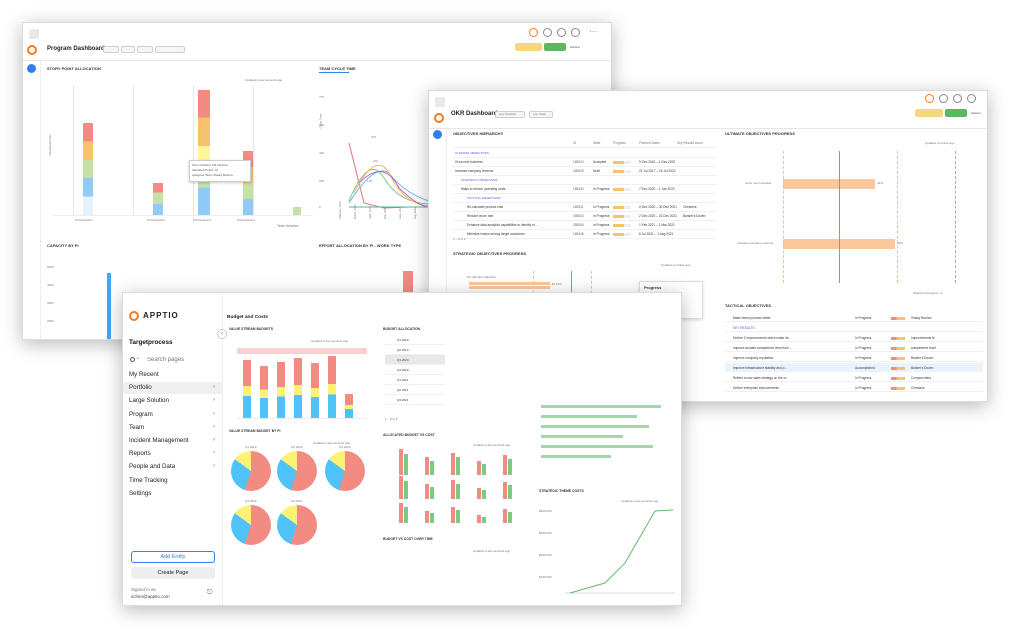 This screenshot has width=1024, height=634. Describe the element at coordinates (415, 350) in the screenshot. I see `table-row: Q2 2020` at that location.